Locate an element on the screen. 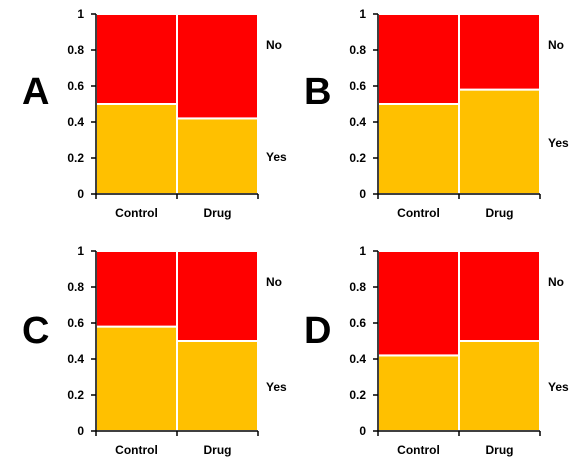 The width and height of the screenshot is (579, 461). panel-label: C is located at coordinates (35, 331).